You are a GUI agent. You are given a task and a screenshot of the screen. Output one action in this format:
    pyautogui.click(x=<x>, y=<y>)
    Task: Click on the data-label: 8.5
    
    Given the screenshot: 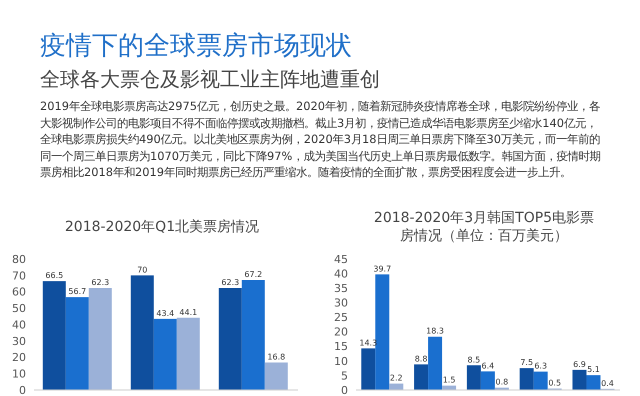 What is the action you would take?
    pyautogui.click(x=474, y=359)
    